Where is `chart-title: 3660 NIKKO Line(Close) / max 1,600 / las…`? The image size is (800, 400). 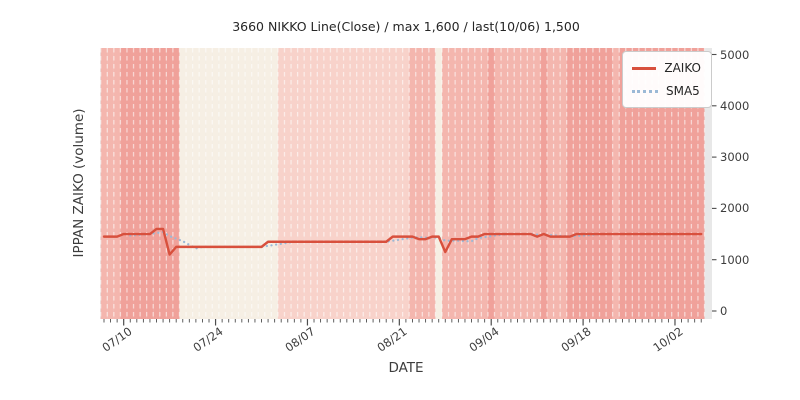
chart-title: 3660 NIKKO Line(Close) / max 1,600 / las… is located at coordinates (406, 26).